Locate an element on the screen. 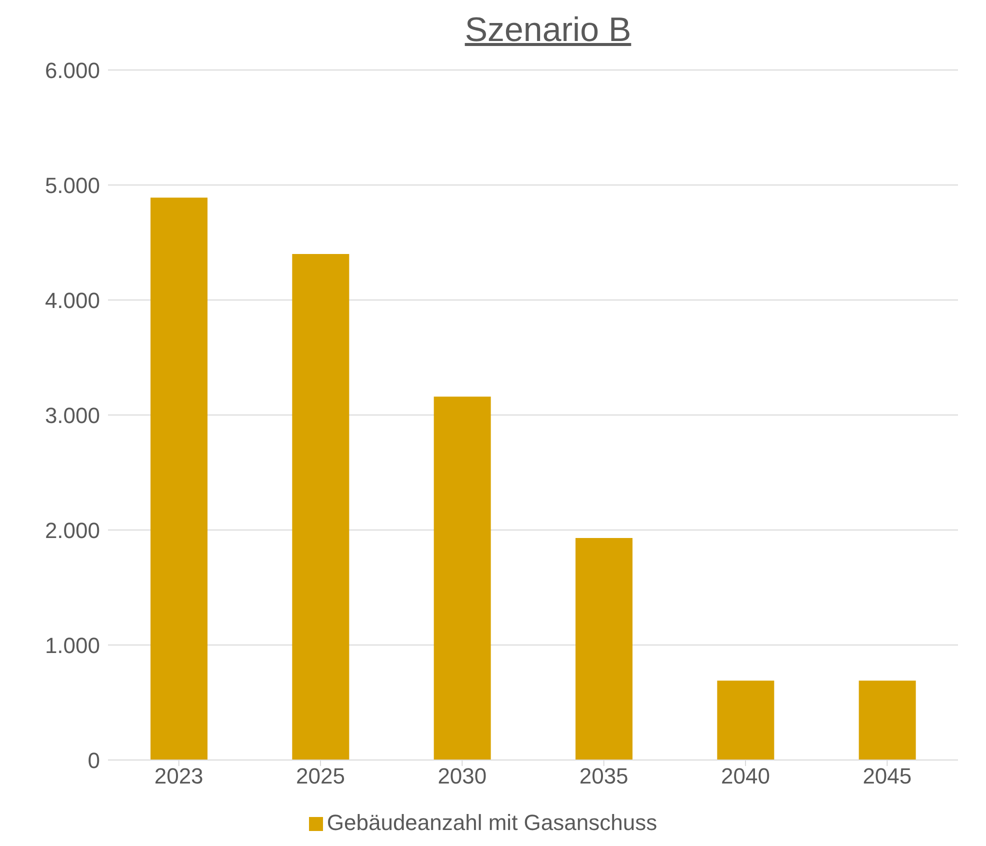 Image resolution: width=986 pixels, height=846 pixels. x-tick-label: 2035 is located at coordinates (603, 776).